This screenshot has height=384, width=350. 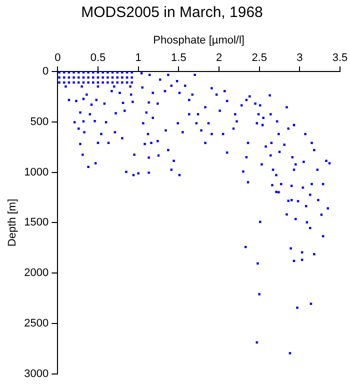 I want to click on x-tick-label: 1.5, so click(x=178, y=58).